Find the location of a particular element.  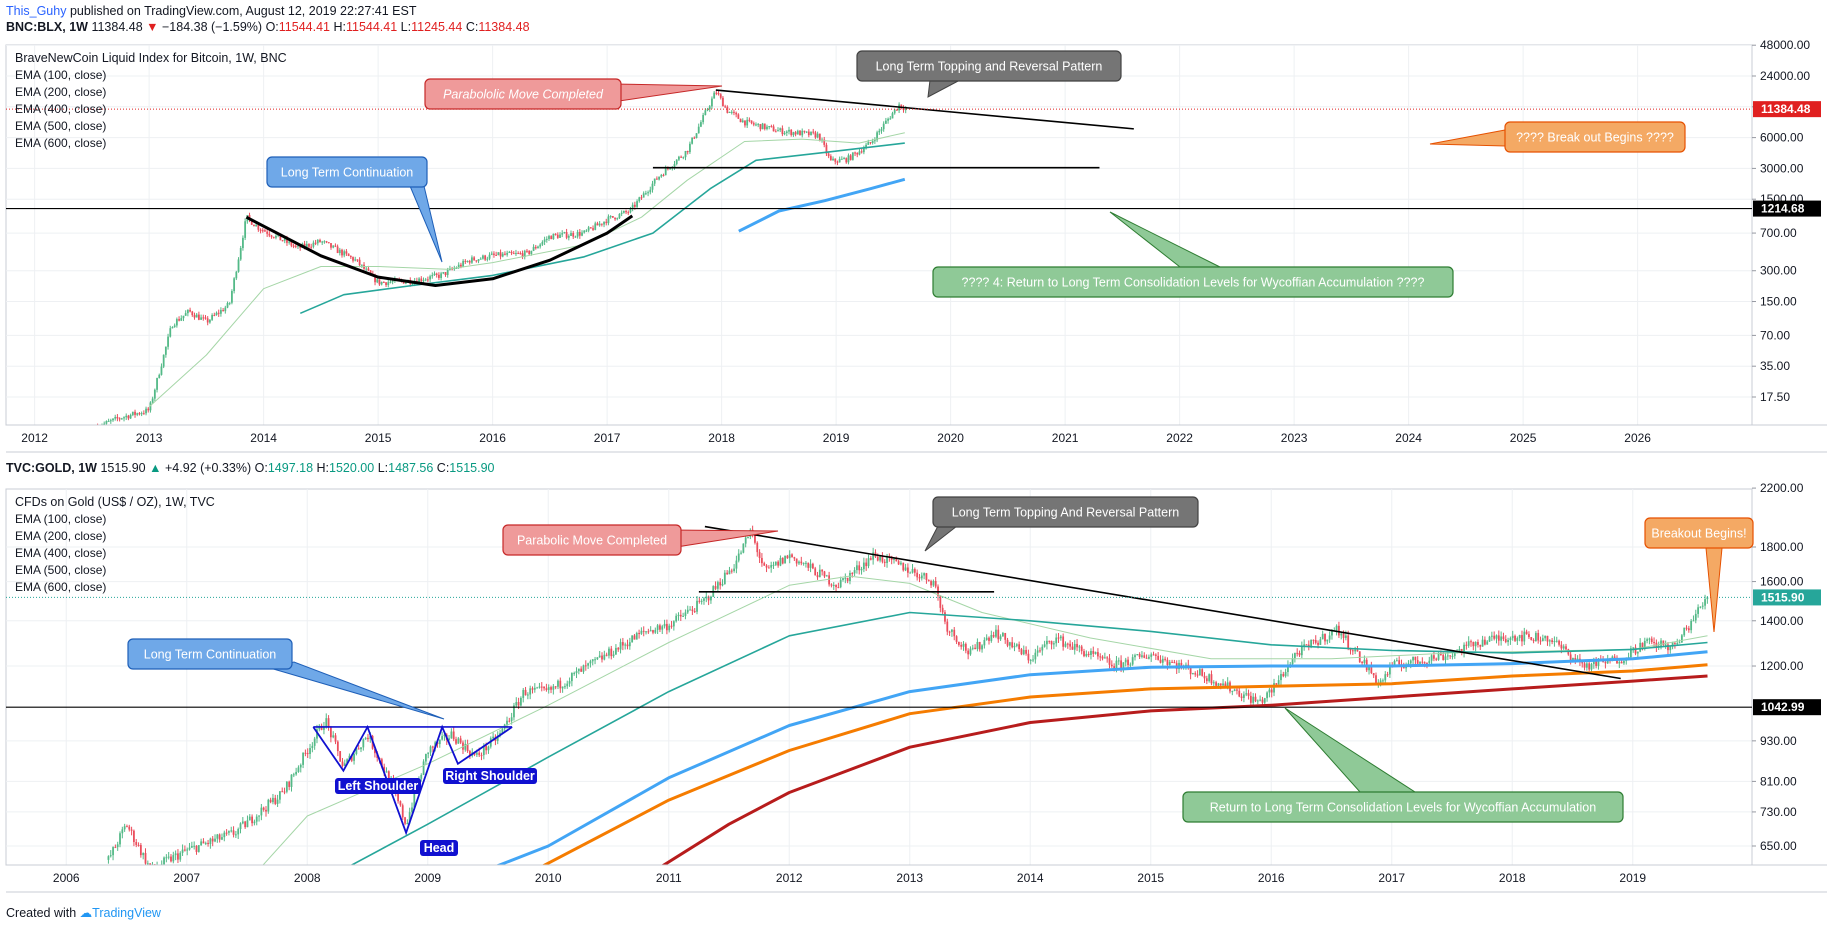

tradingview-brand: TradingView is located at coordinates (126, 913).